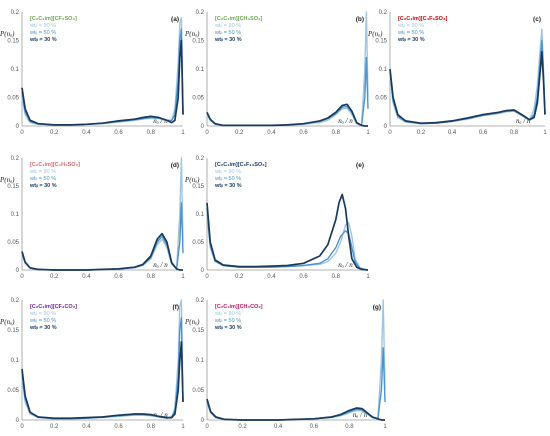 This screenshot has height=436, width=550. Describe the element at coordinates (176, 307) in the screenshot. I see `panel-label: (f)` at that location.